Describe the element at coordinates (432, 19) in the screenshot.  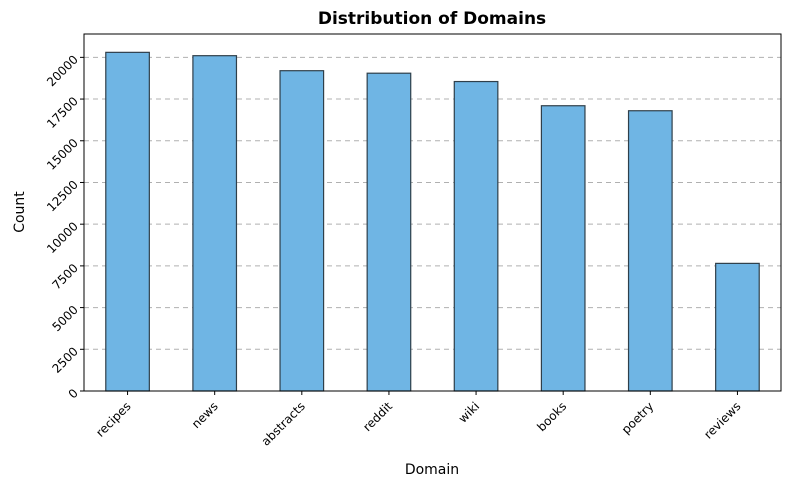
I see `chart-title: Distribution of Domains` at that location.